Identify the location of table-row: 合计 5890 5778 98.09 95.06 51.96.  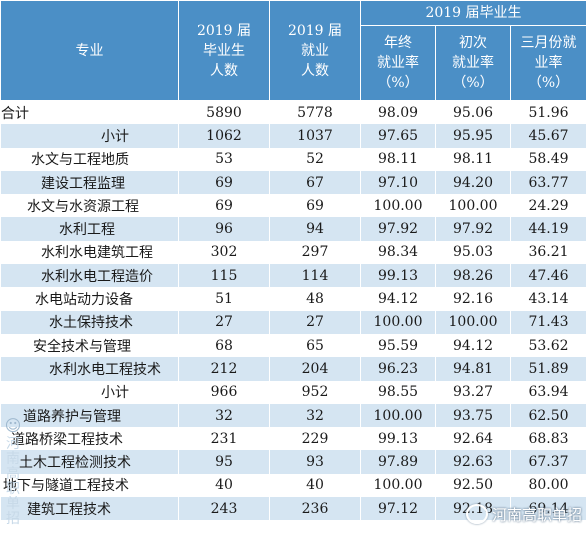
(293, 112).